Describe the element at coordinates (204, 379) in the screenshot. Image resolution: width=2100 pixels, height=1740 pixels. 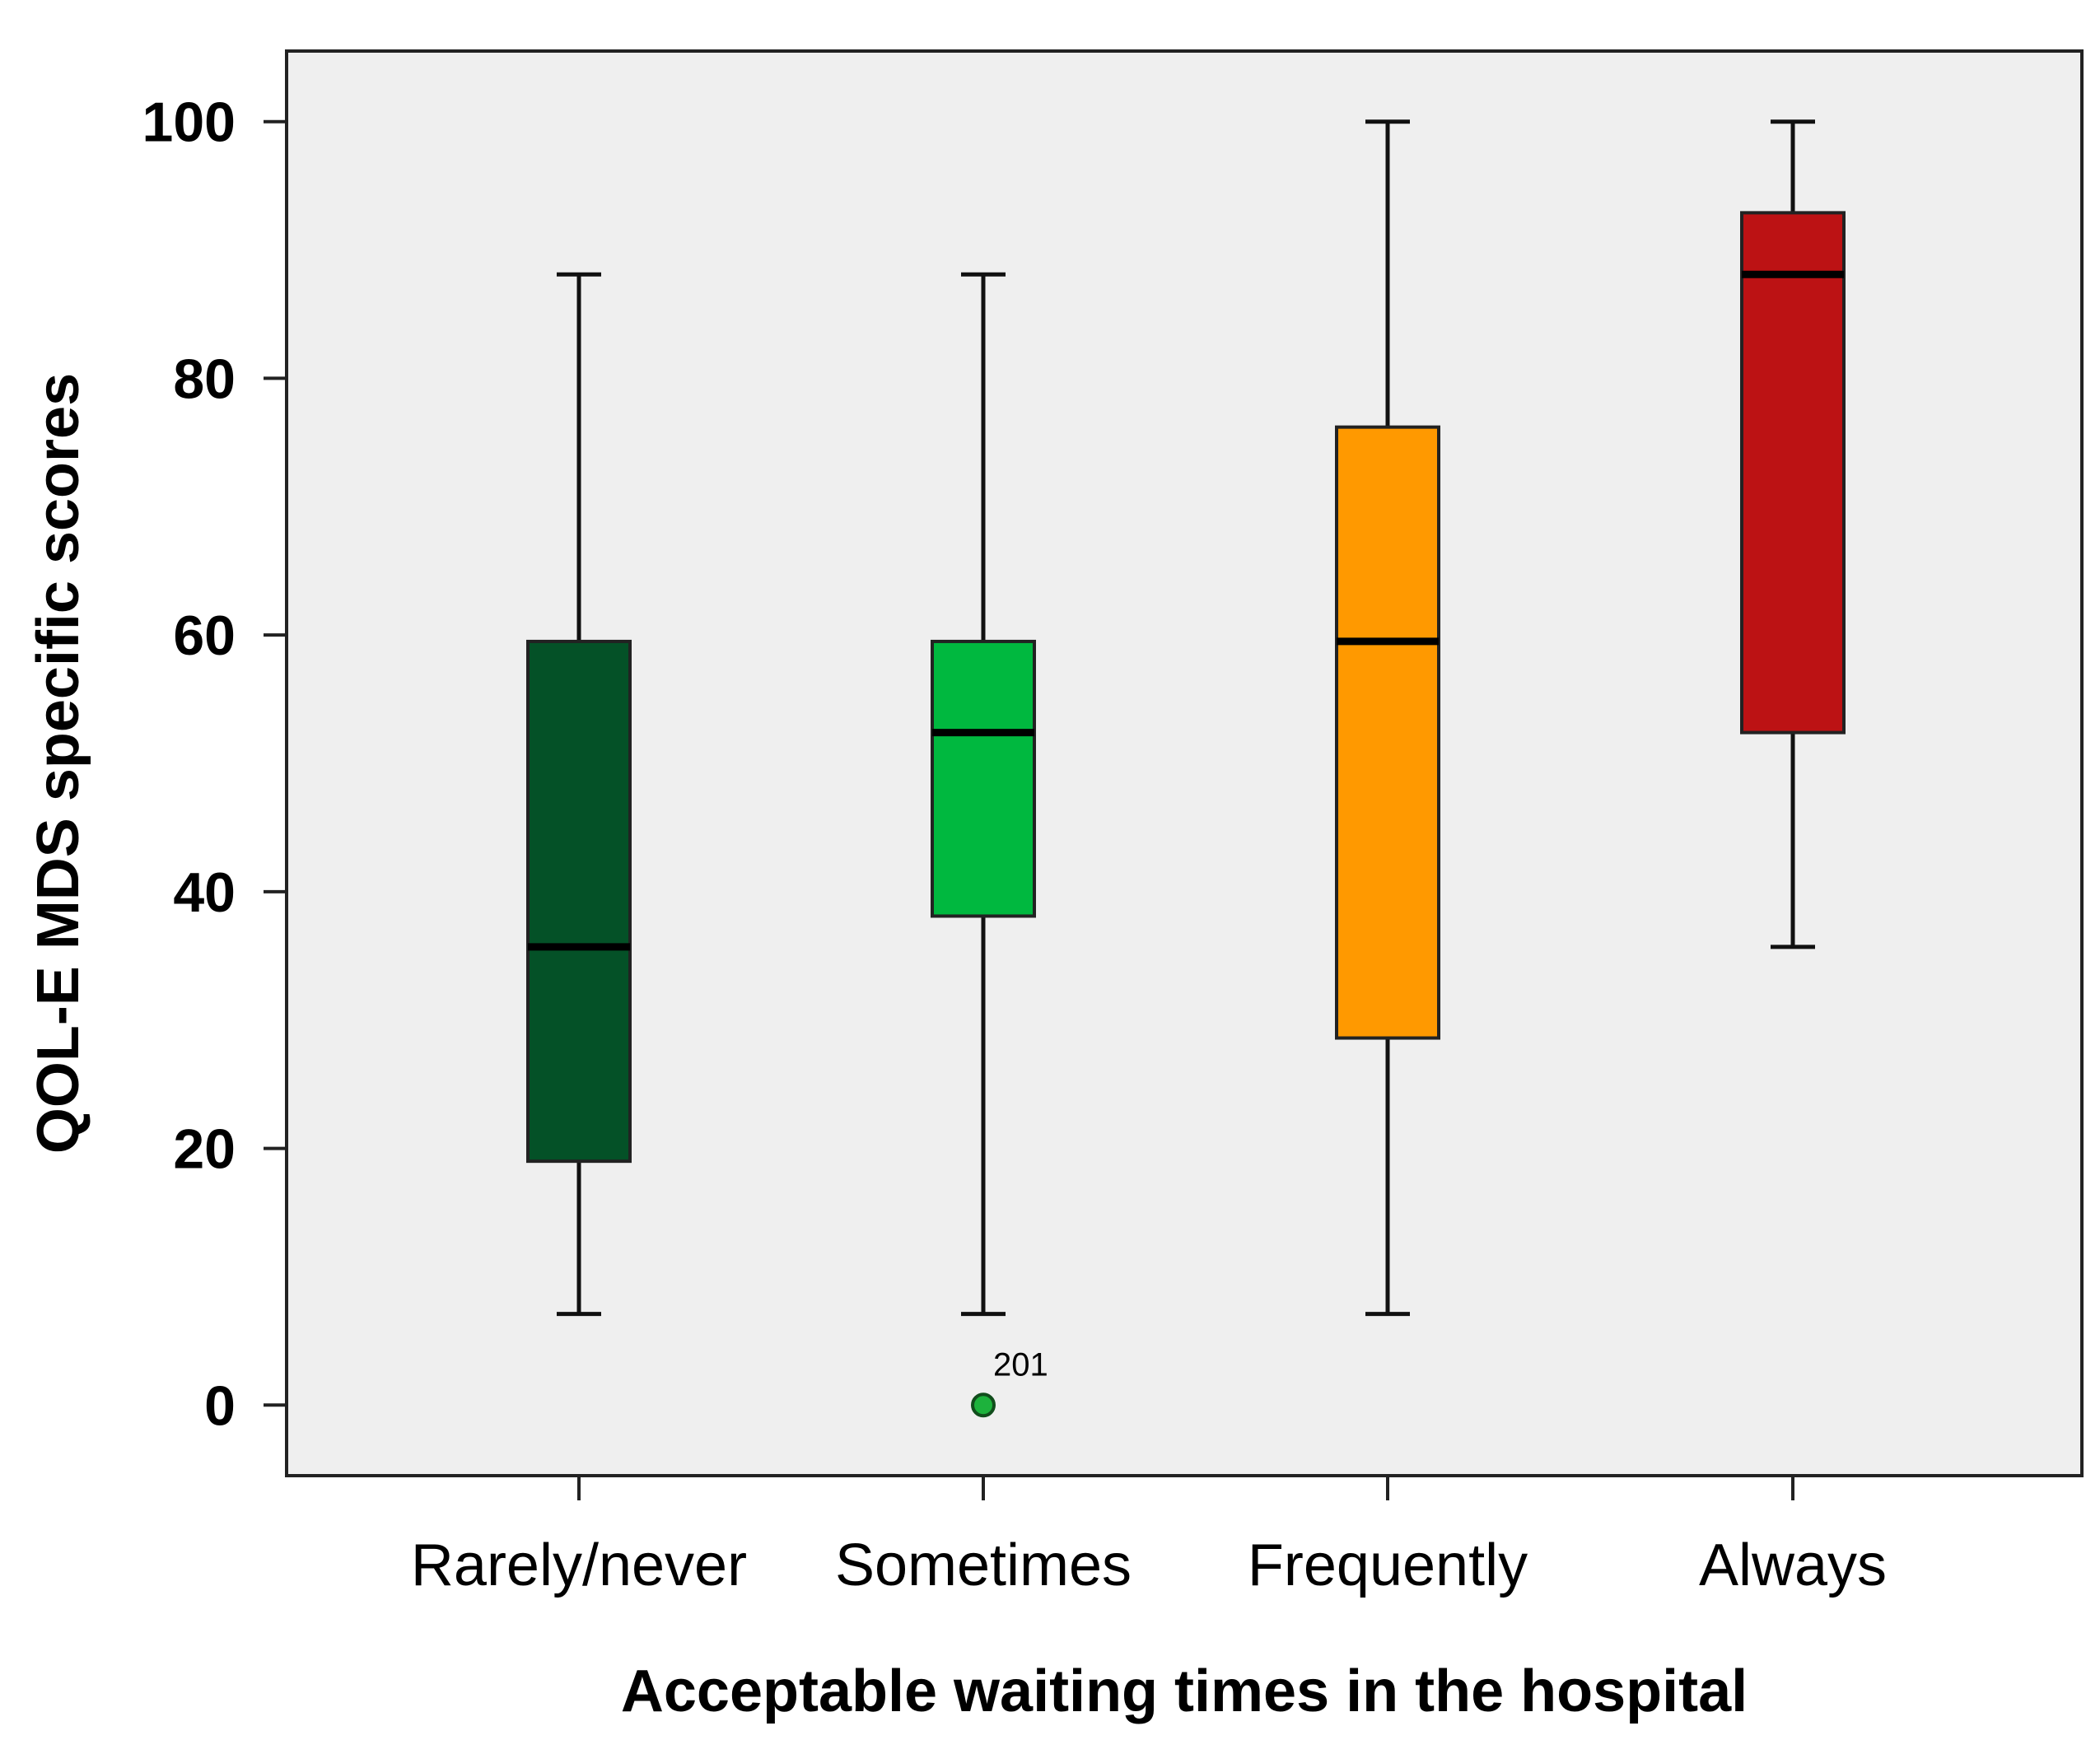
I see `y-tick-label: 80` at that location.